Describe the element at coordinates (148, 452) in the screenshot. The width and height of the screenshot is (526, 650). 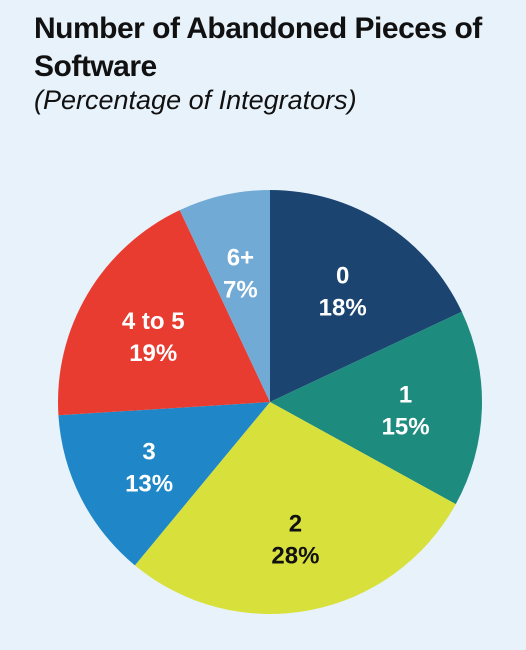
I see `slice-category-label: 3` at that location.